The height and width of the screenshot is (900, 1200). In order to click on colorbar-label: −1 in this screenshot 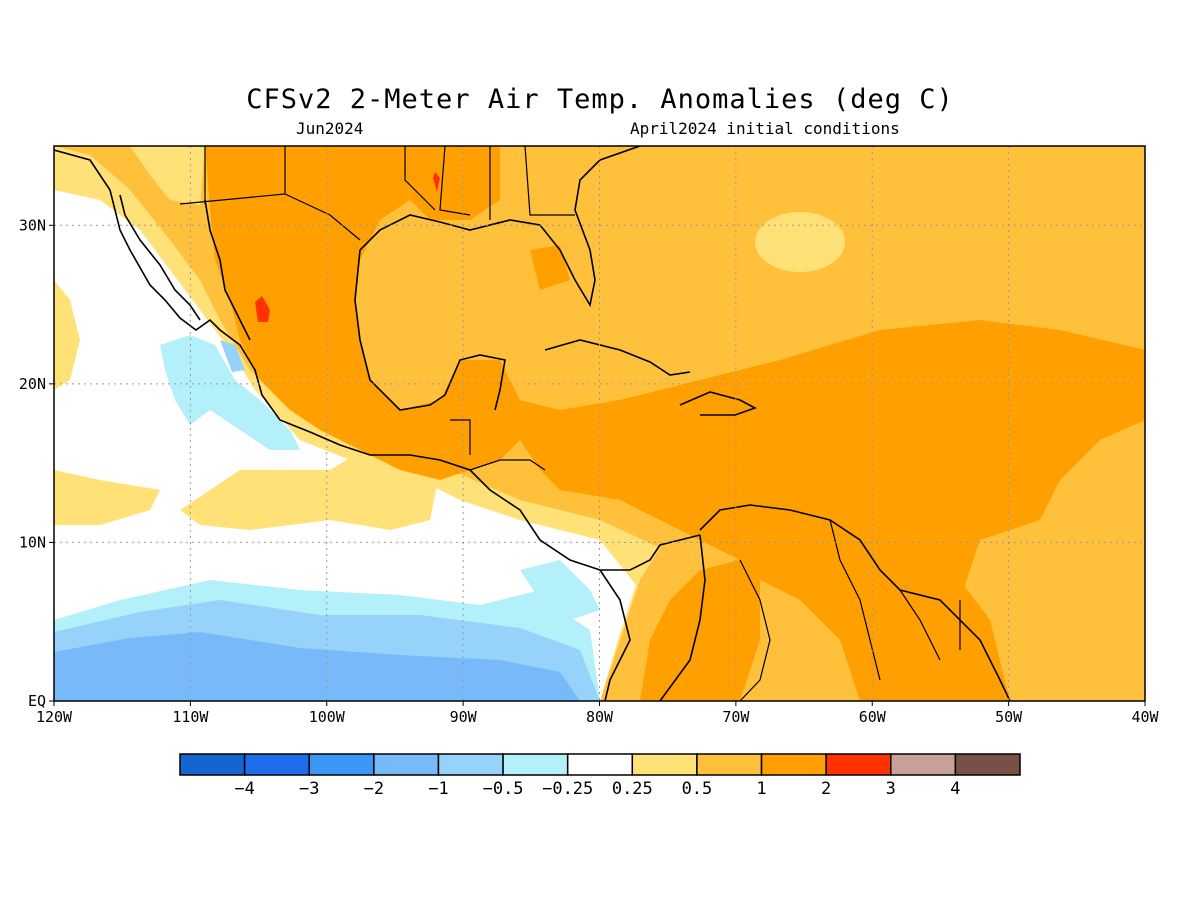, I will do `click(438, 789)`.